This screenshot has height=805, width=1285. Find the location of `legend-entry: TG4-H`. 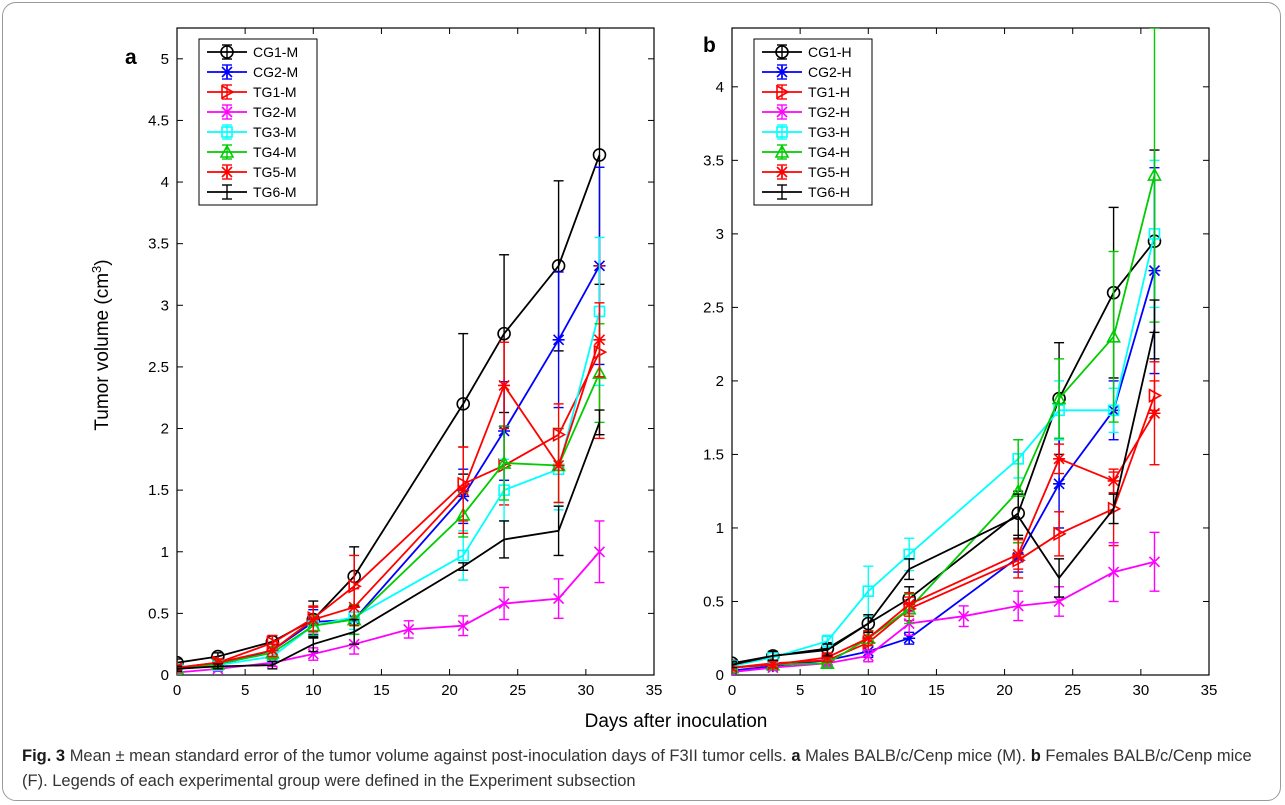

legend-entry: TG4-H is located at coordinates (806, 152).